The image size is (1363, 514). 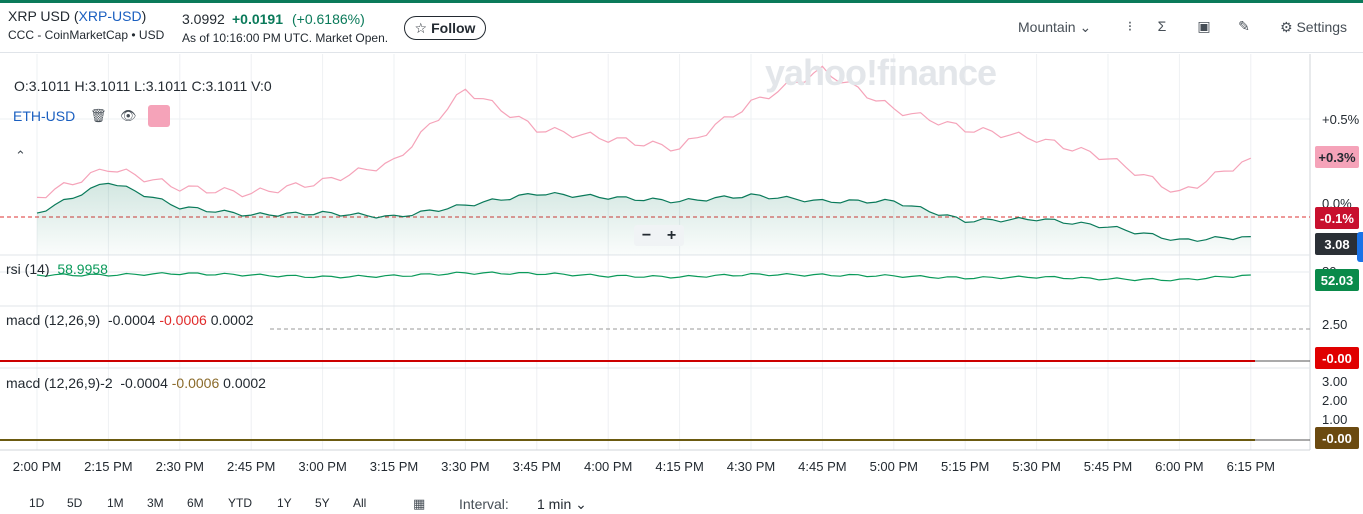 What do you see at coordinates (144, 16) in the screenshot?
I see `title-suffix: )` at bounding box center [144, 16].